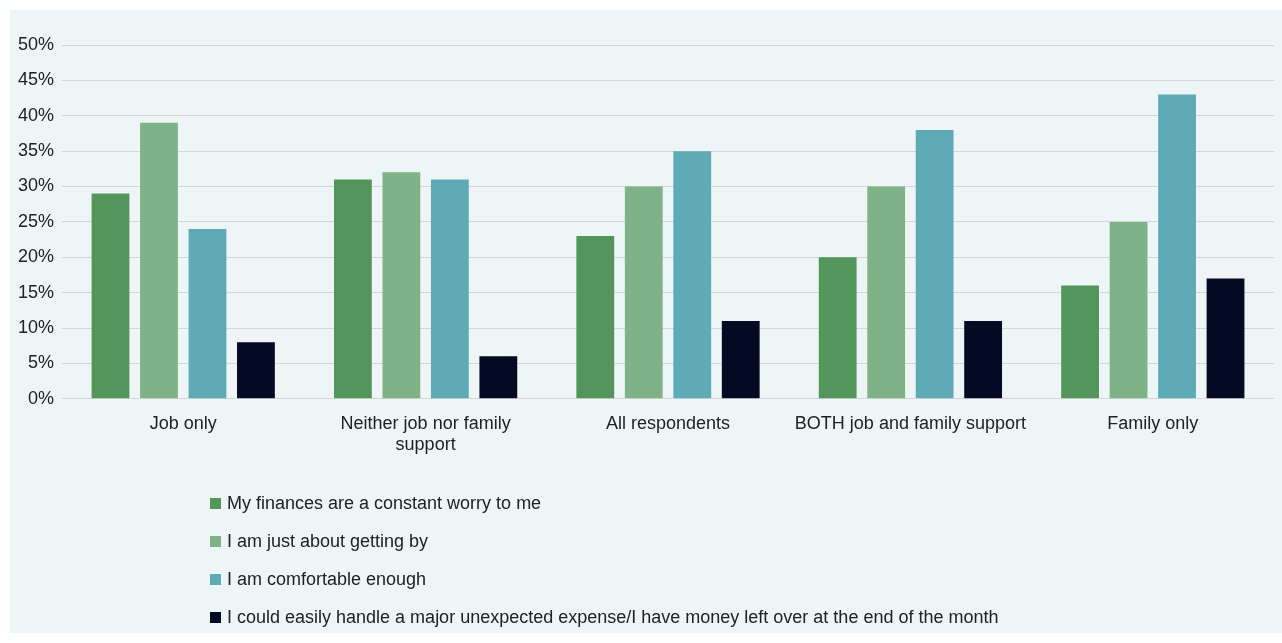  What do you see at coordinates (384, 503) in the screenshot?
I see `legend-label: My finances are a constant worry to me` at bounding box center [384, 503].